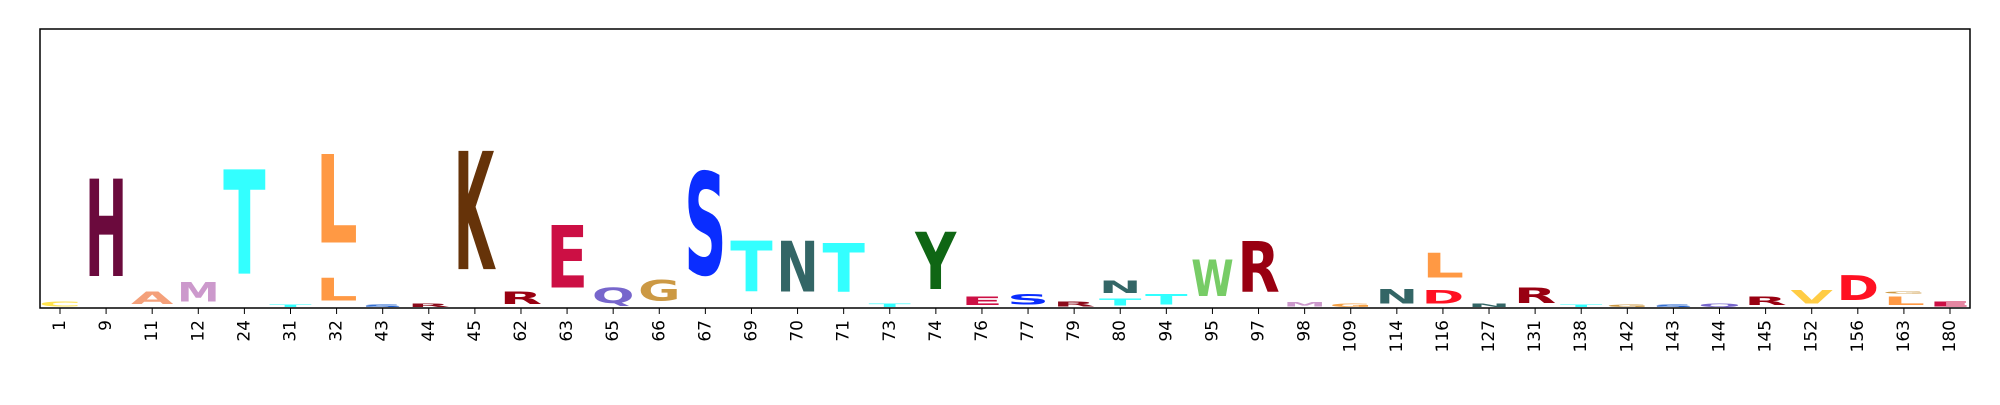 This screenshot has width=2000, height=405. Describe the element at coordinates (521, 331) in the screenshot. I see `x-tick-label: 62` at that location.